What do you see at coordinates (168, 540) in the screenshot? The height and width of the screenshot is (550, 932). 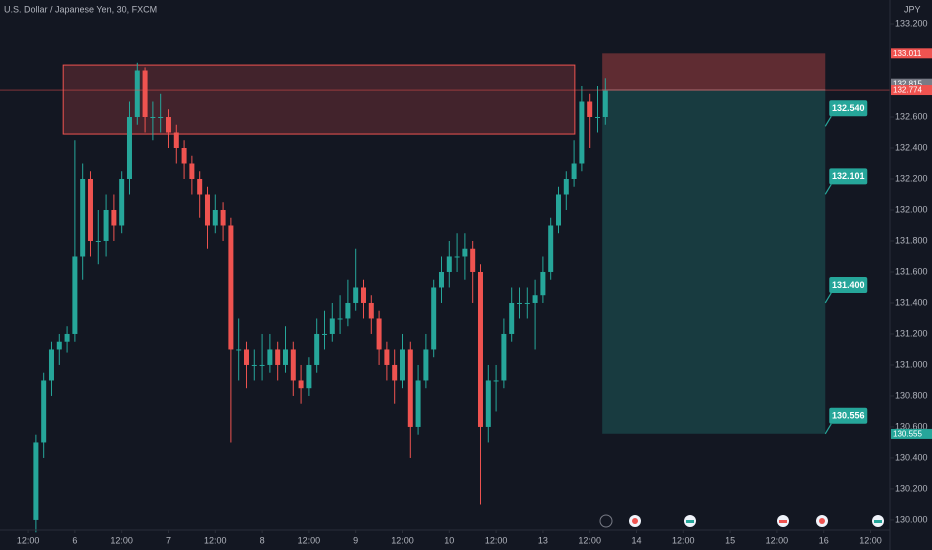 I see `x-tick-label: 7` at bounding box center [168, 540].